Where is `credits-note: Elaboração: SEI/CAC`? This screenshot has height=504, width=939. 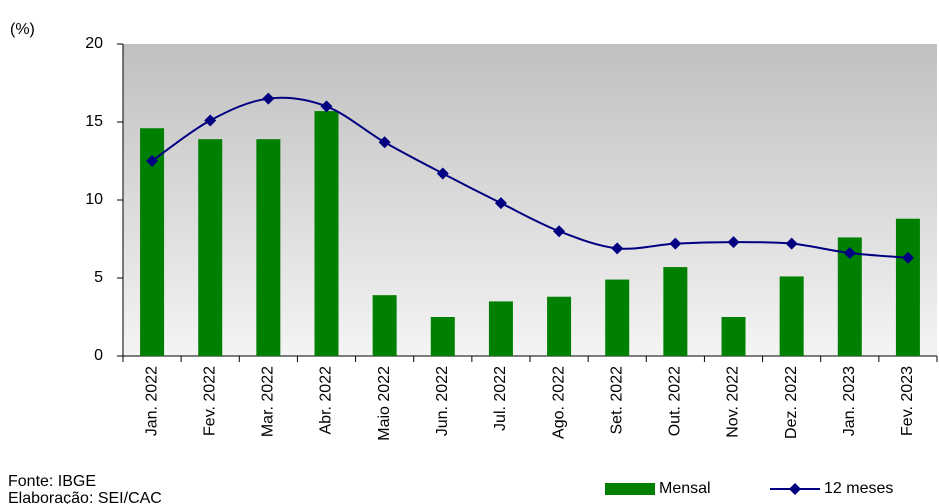
credits-note: Elaboração: SEI/CAC is located at coordinates (85, 497).